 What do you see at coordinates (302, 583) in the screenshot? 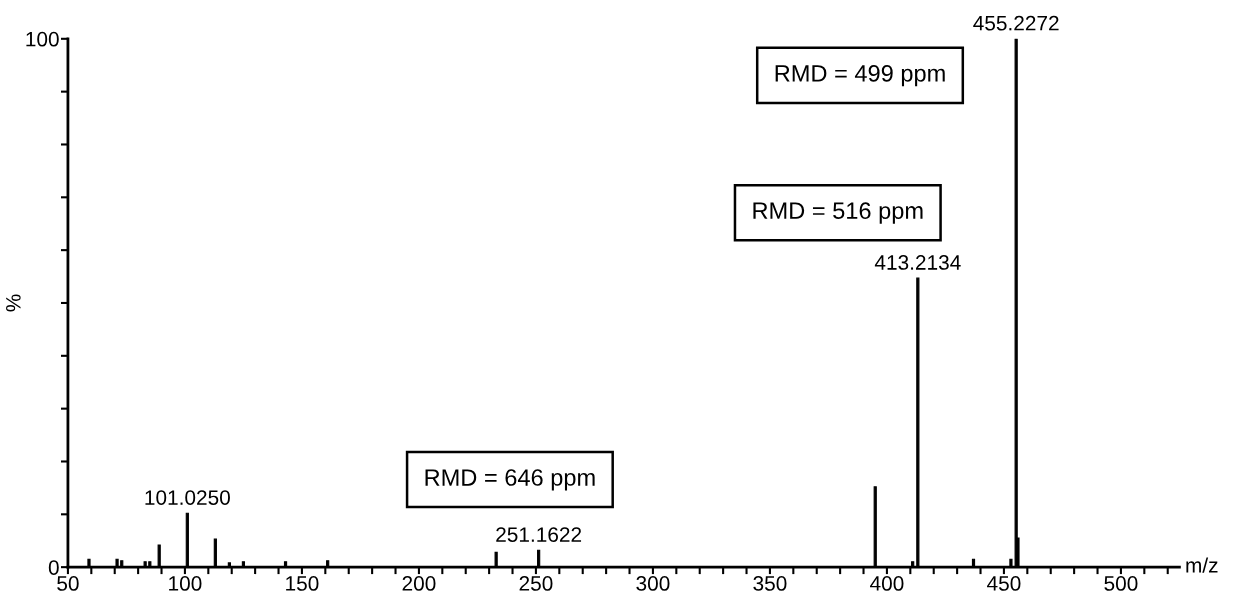
I see `x-tick-label: 150` at bounding box center [302, 583].